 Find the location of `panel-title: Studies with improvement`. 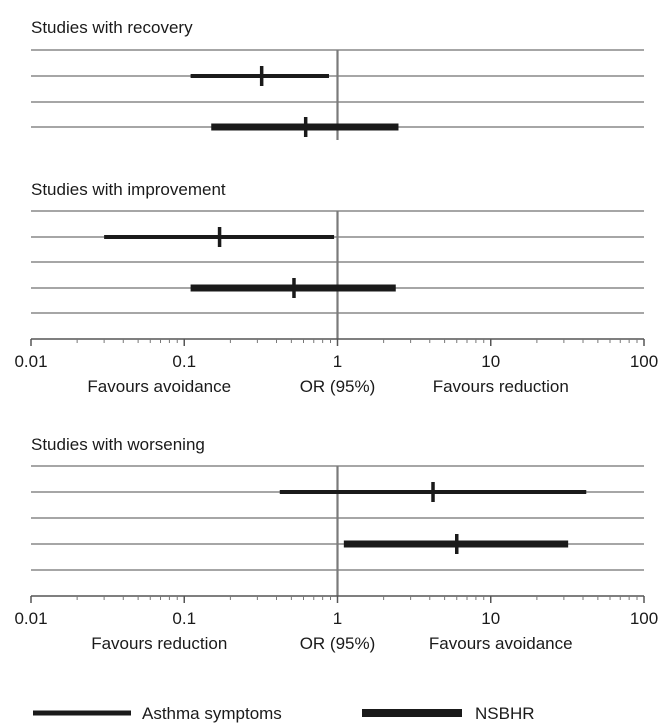

panel-title: Studies with improvement is located at coordinates (128, 189).